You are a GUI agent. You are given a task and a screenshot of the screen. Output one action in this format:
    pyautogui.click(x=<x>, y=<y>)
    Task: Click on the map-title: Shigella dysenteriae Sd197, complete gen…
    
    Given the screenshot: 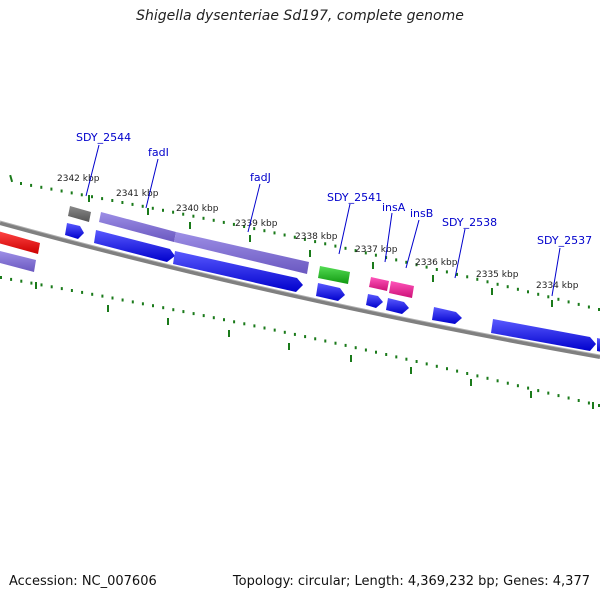 What is the action you would take?
    pyautogui.click(x=300, y=16)
    